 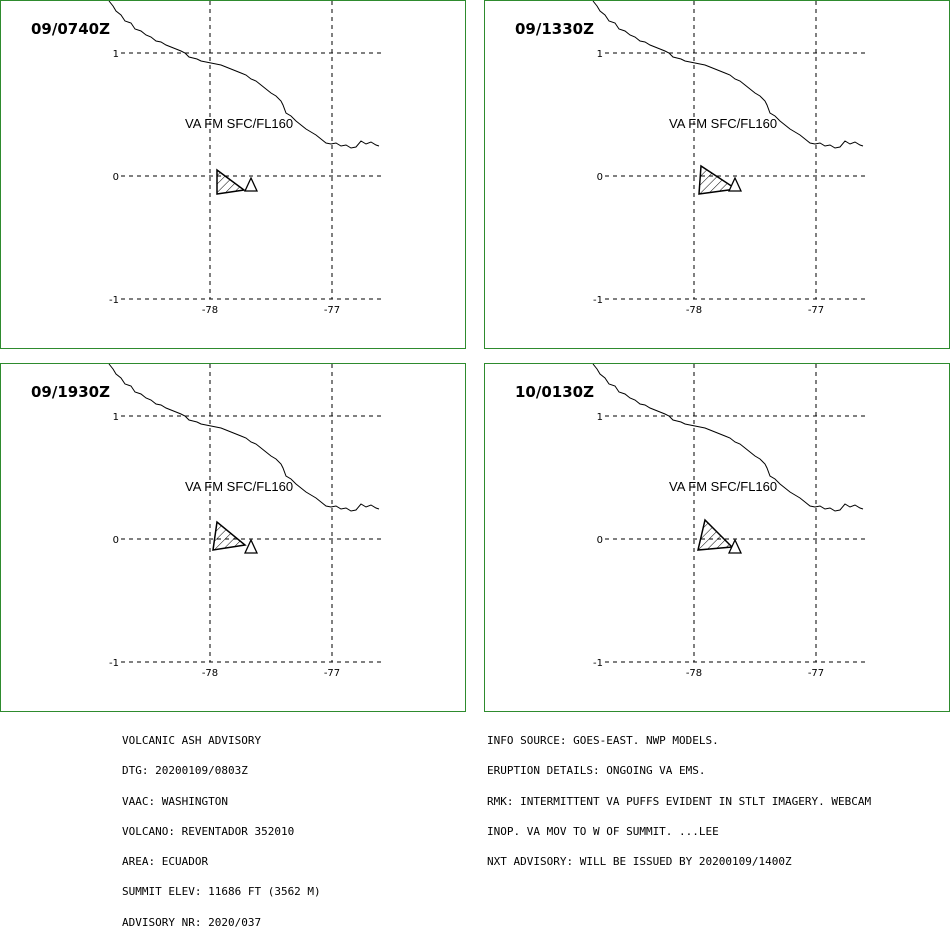 What do you see at coordinates (175, 801) in the screenshot?
I see `advisory-line: VAAC: WASHINGTON` at bounding box center [175, 801].